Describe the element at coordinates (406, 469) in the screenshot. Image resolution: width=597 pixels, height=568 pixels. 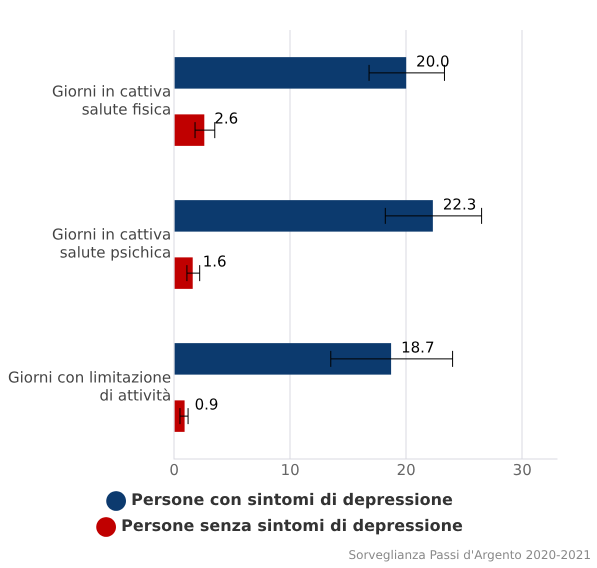
I see `x-tick-label: 20` at that location.